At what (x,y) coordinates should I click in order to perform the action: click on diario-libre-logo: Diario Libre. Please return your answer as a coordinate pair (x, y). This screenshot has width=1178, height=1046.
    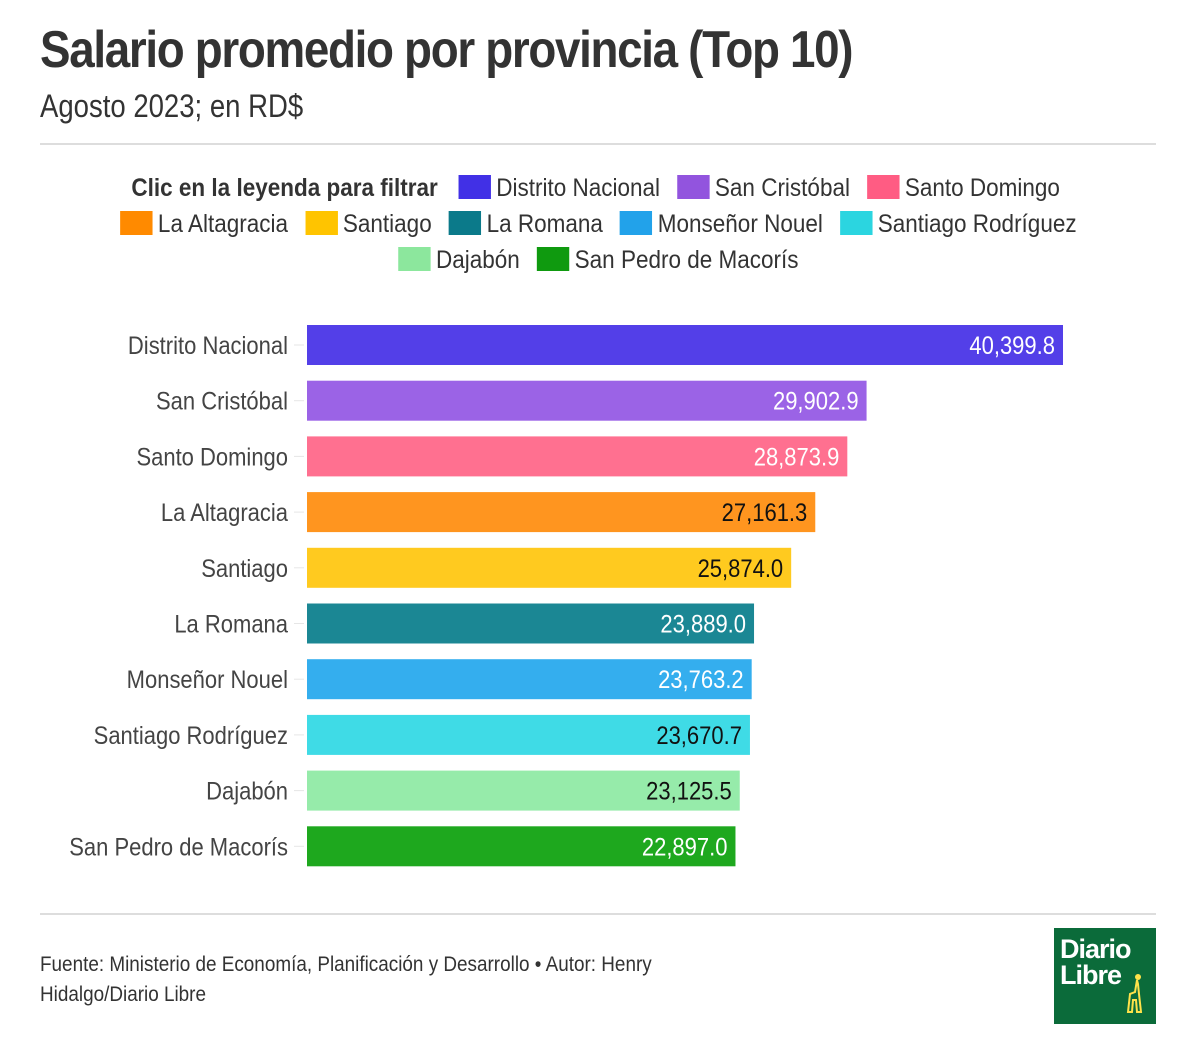
    Looking at the image, I should click on (1105, 976).